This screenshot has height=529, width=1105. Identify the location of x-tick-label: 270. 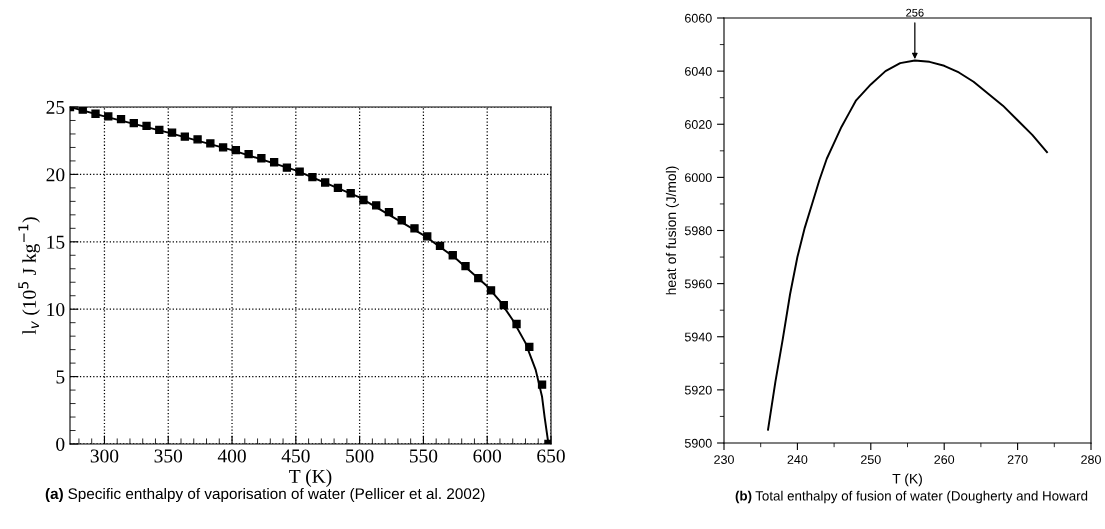
(1017, 459).